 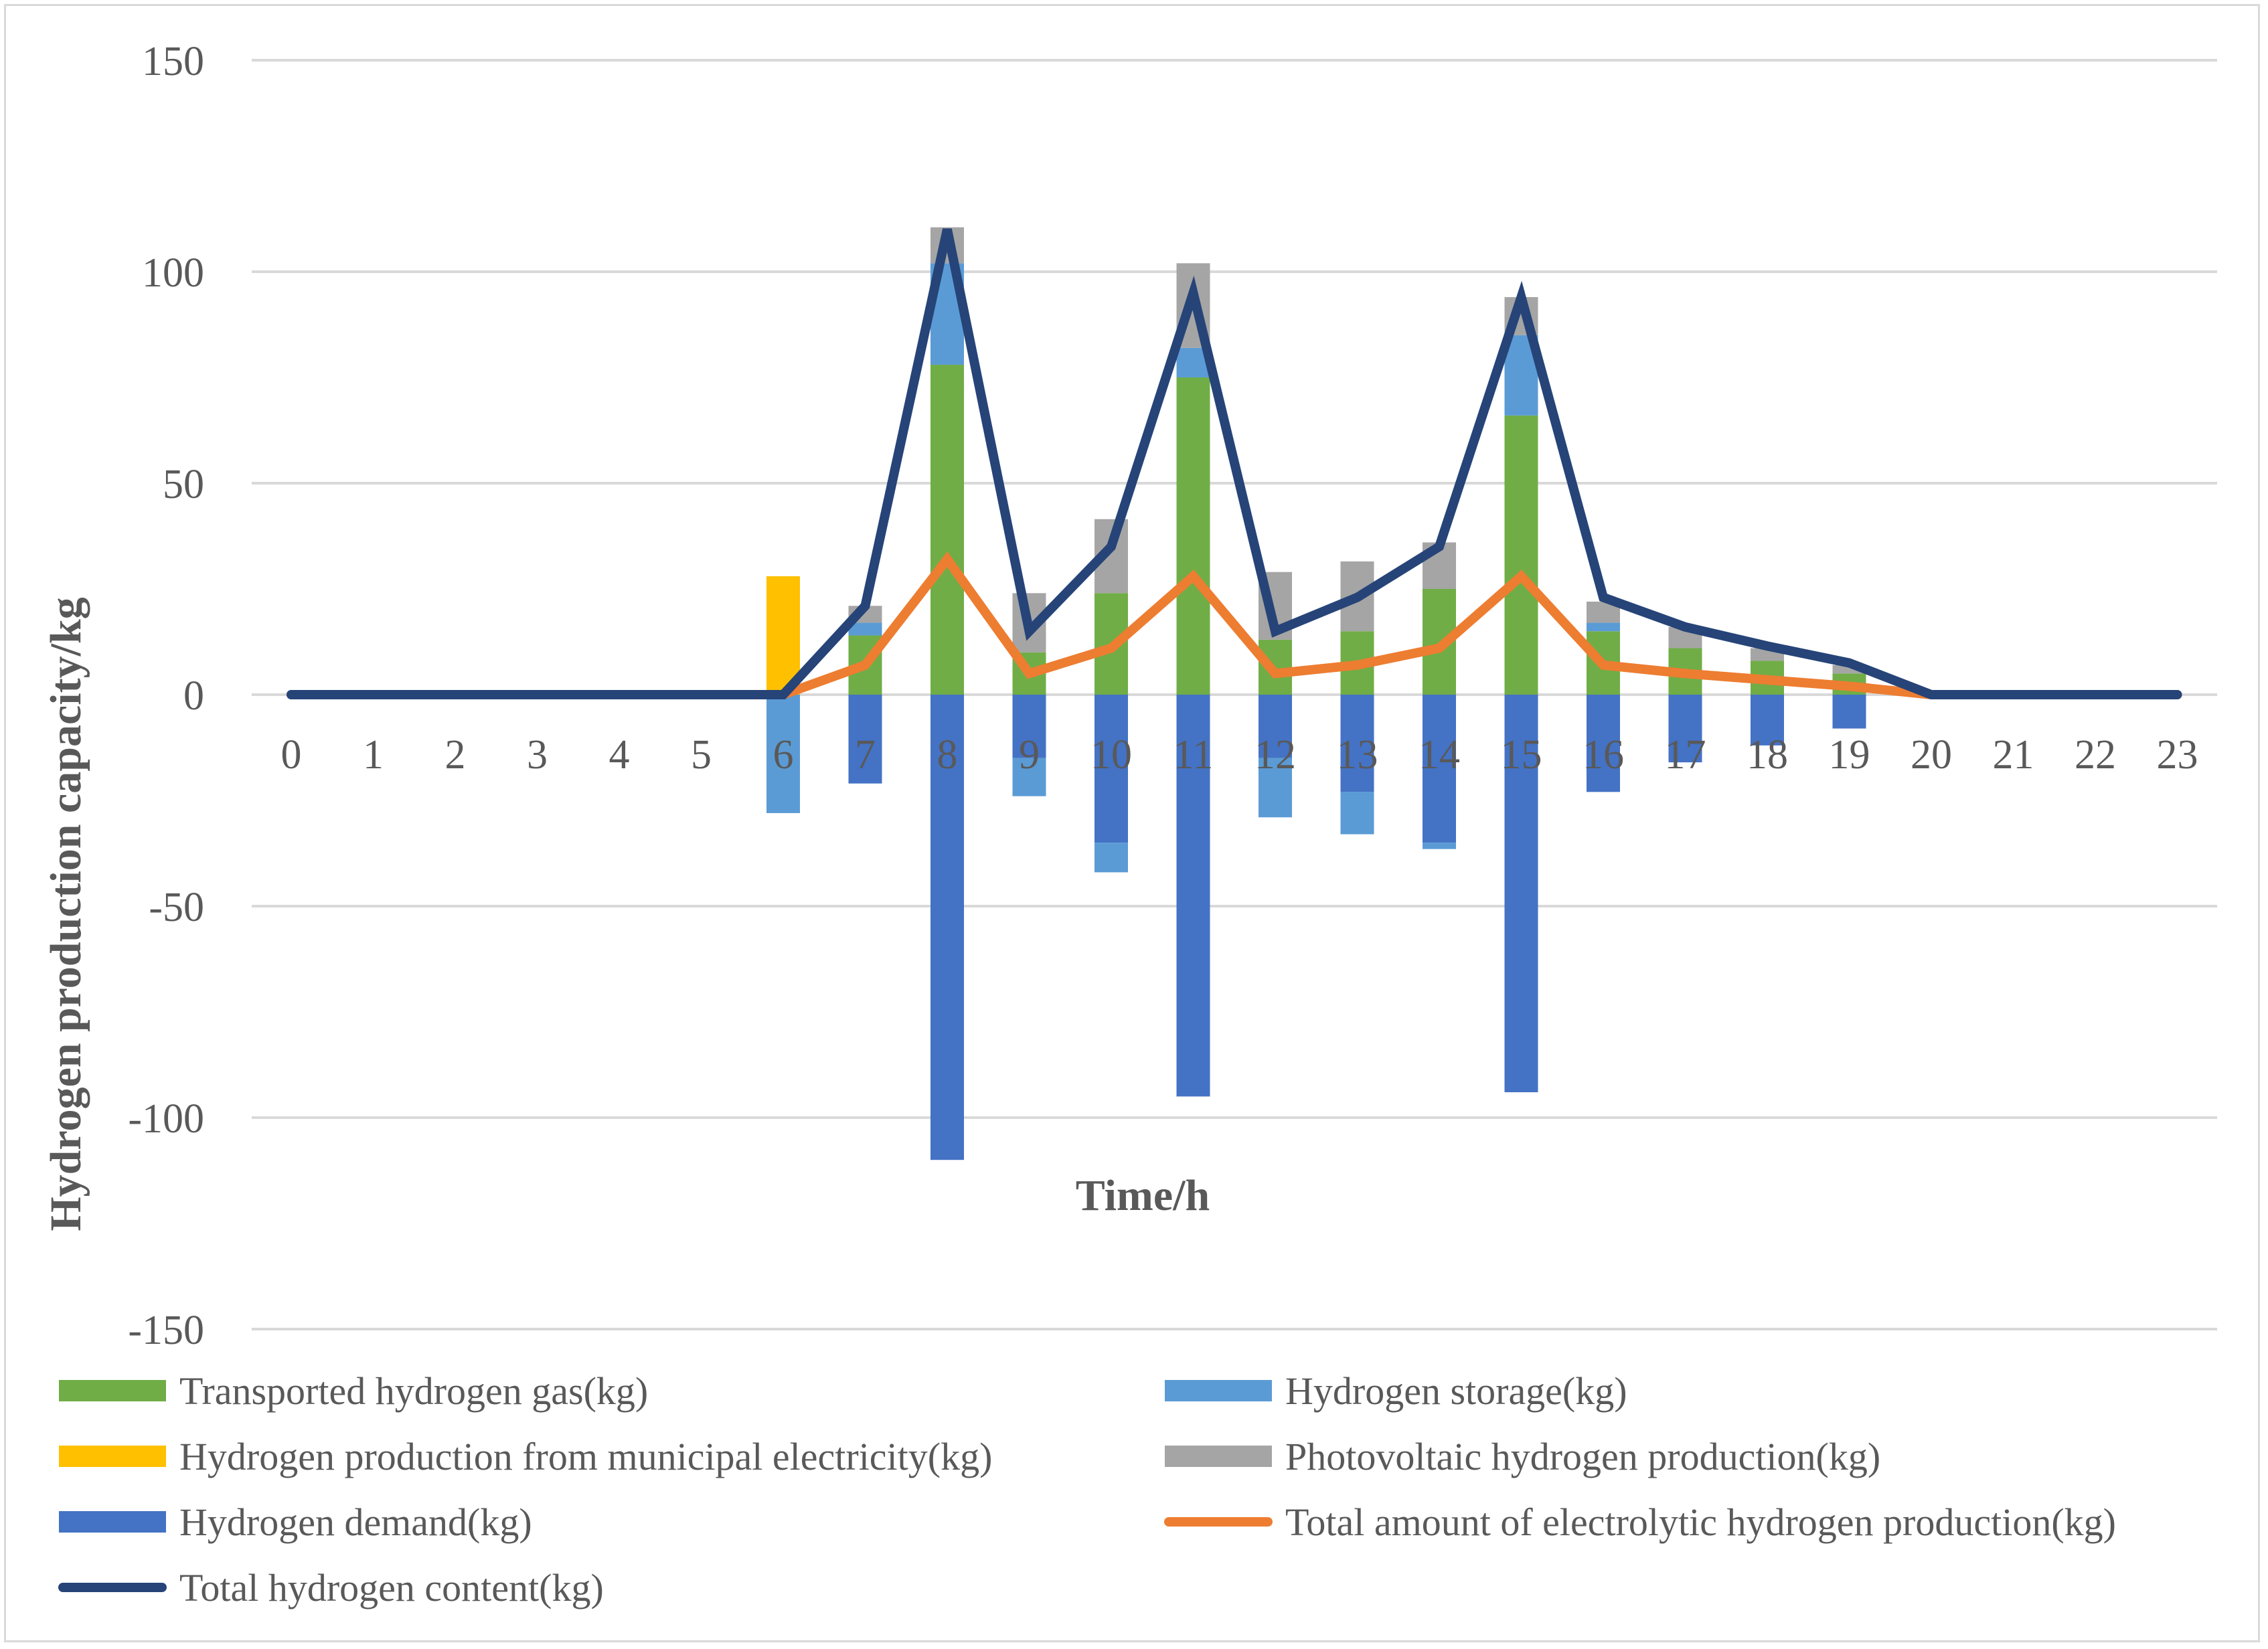 What do you see at coordinates (2013, 755) in the screenshot?
I see `x-tick-label: 21` at bounding box center [2013, 755].